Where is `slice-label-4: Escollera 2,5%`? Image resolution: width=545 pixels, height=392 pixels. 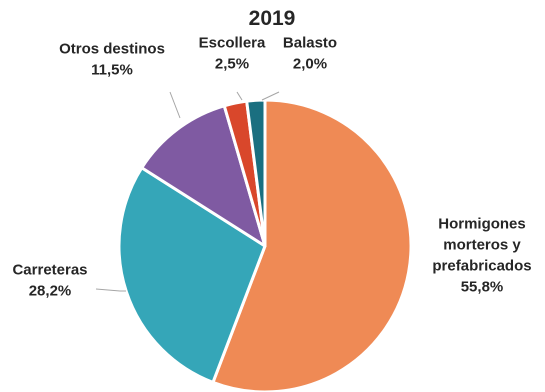
slice-label-4: Escollera 2,5% is located at coordinates (232, 54).